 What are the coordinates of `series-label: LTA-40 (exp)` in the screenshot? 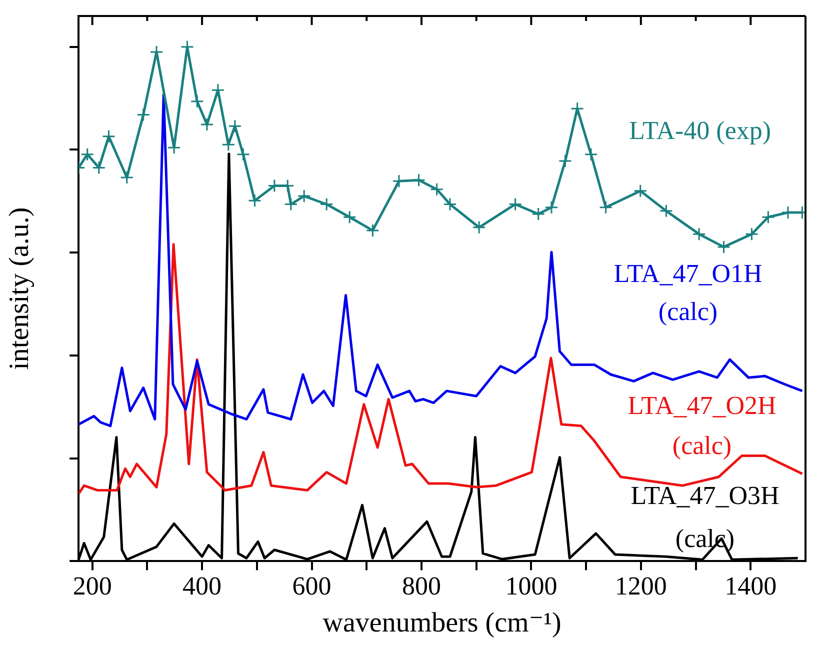 It's located at (700, 130).